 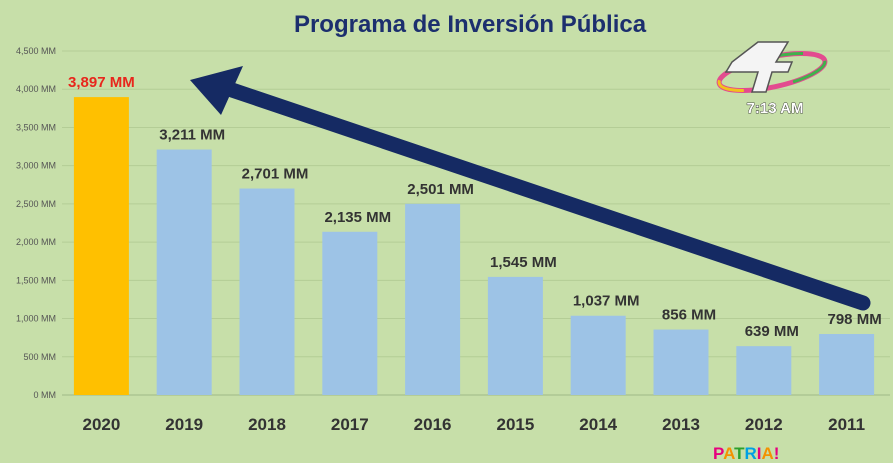 I want to click on x-axis-categories: 2020 2019 2018 2017 2016 2015 2014 2013 2012 2011, so click(x=473, y=424).